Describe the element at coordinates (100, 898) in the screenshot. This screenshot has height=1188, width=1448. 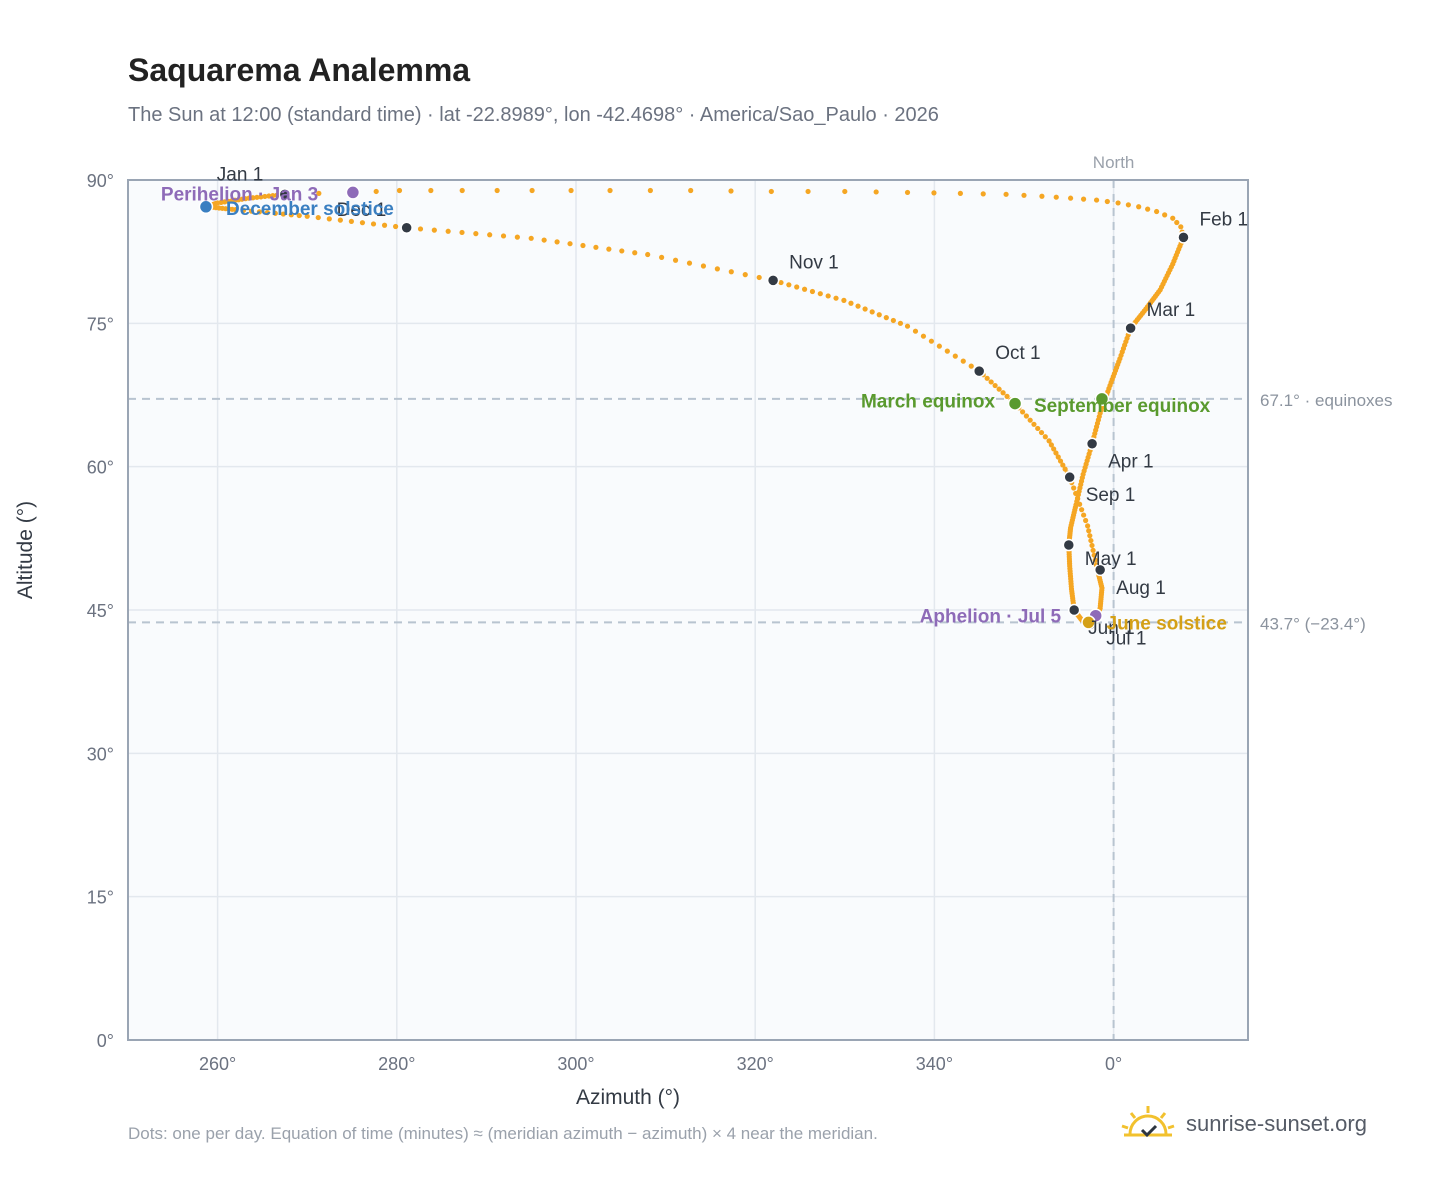
I see `y-tick-label: 15°` at that location.